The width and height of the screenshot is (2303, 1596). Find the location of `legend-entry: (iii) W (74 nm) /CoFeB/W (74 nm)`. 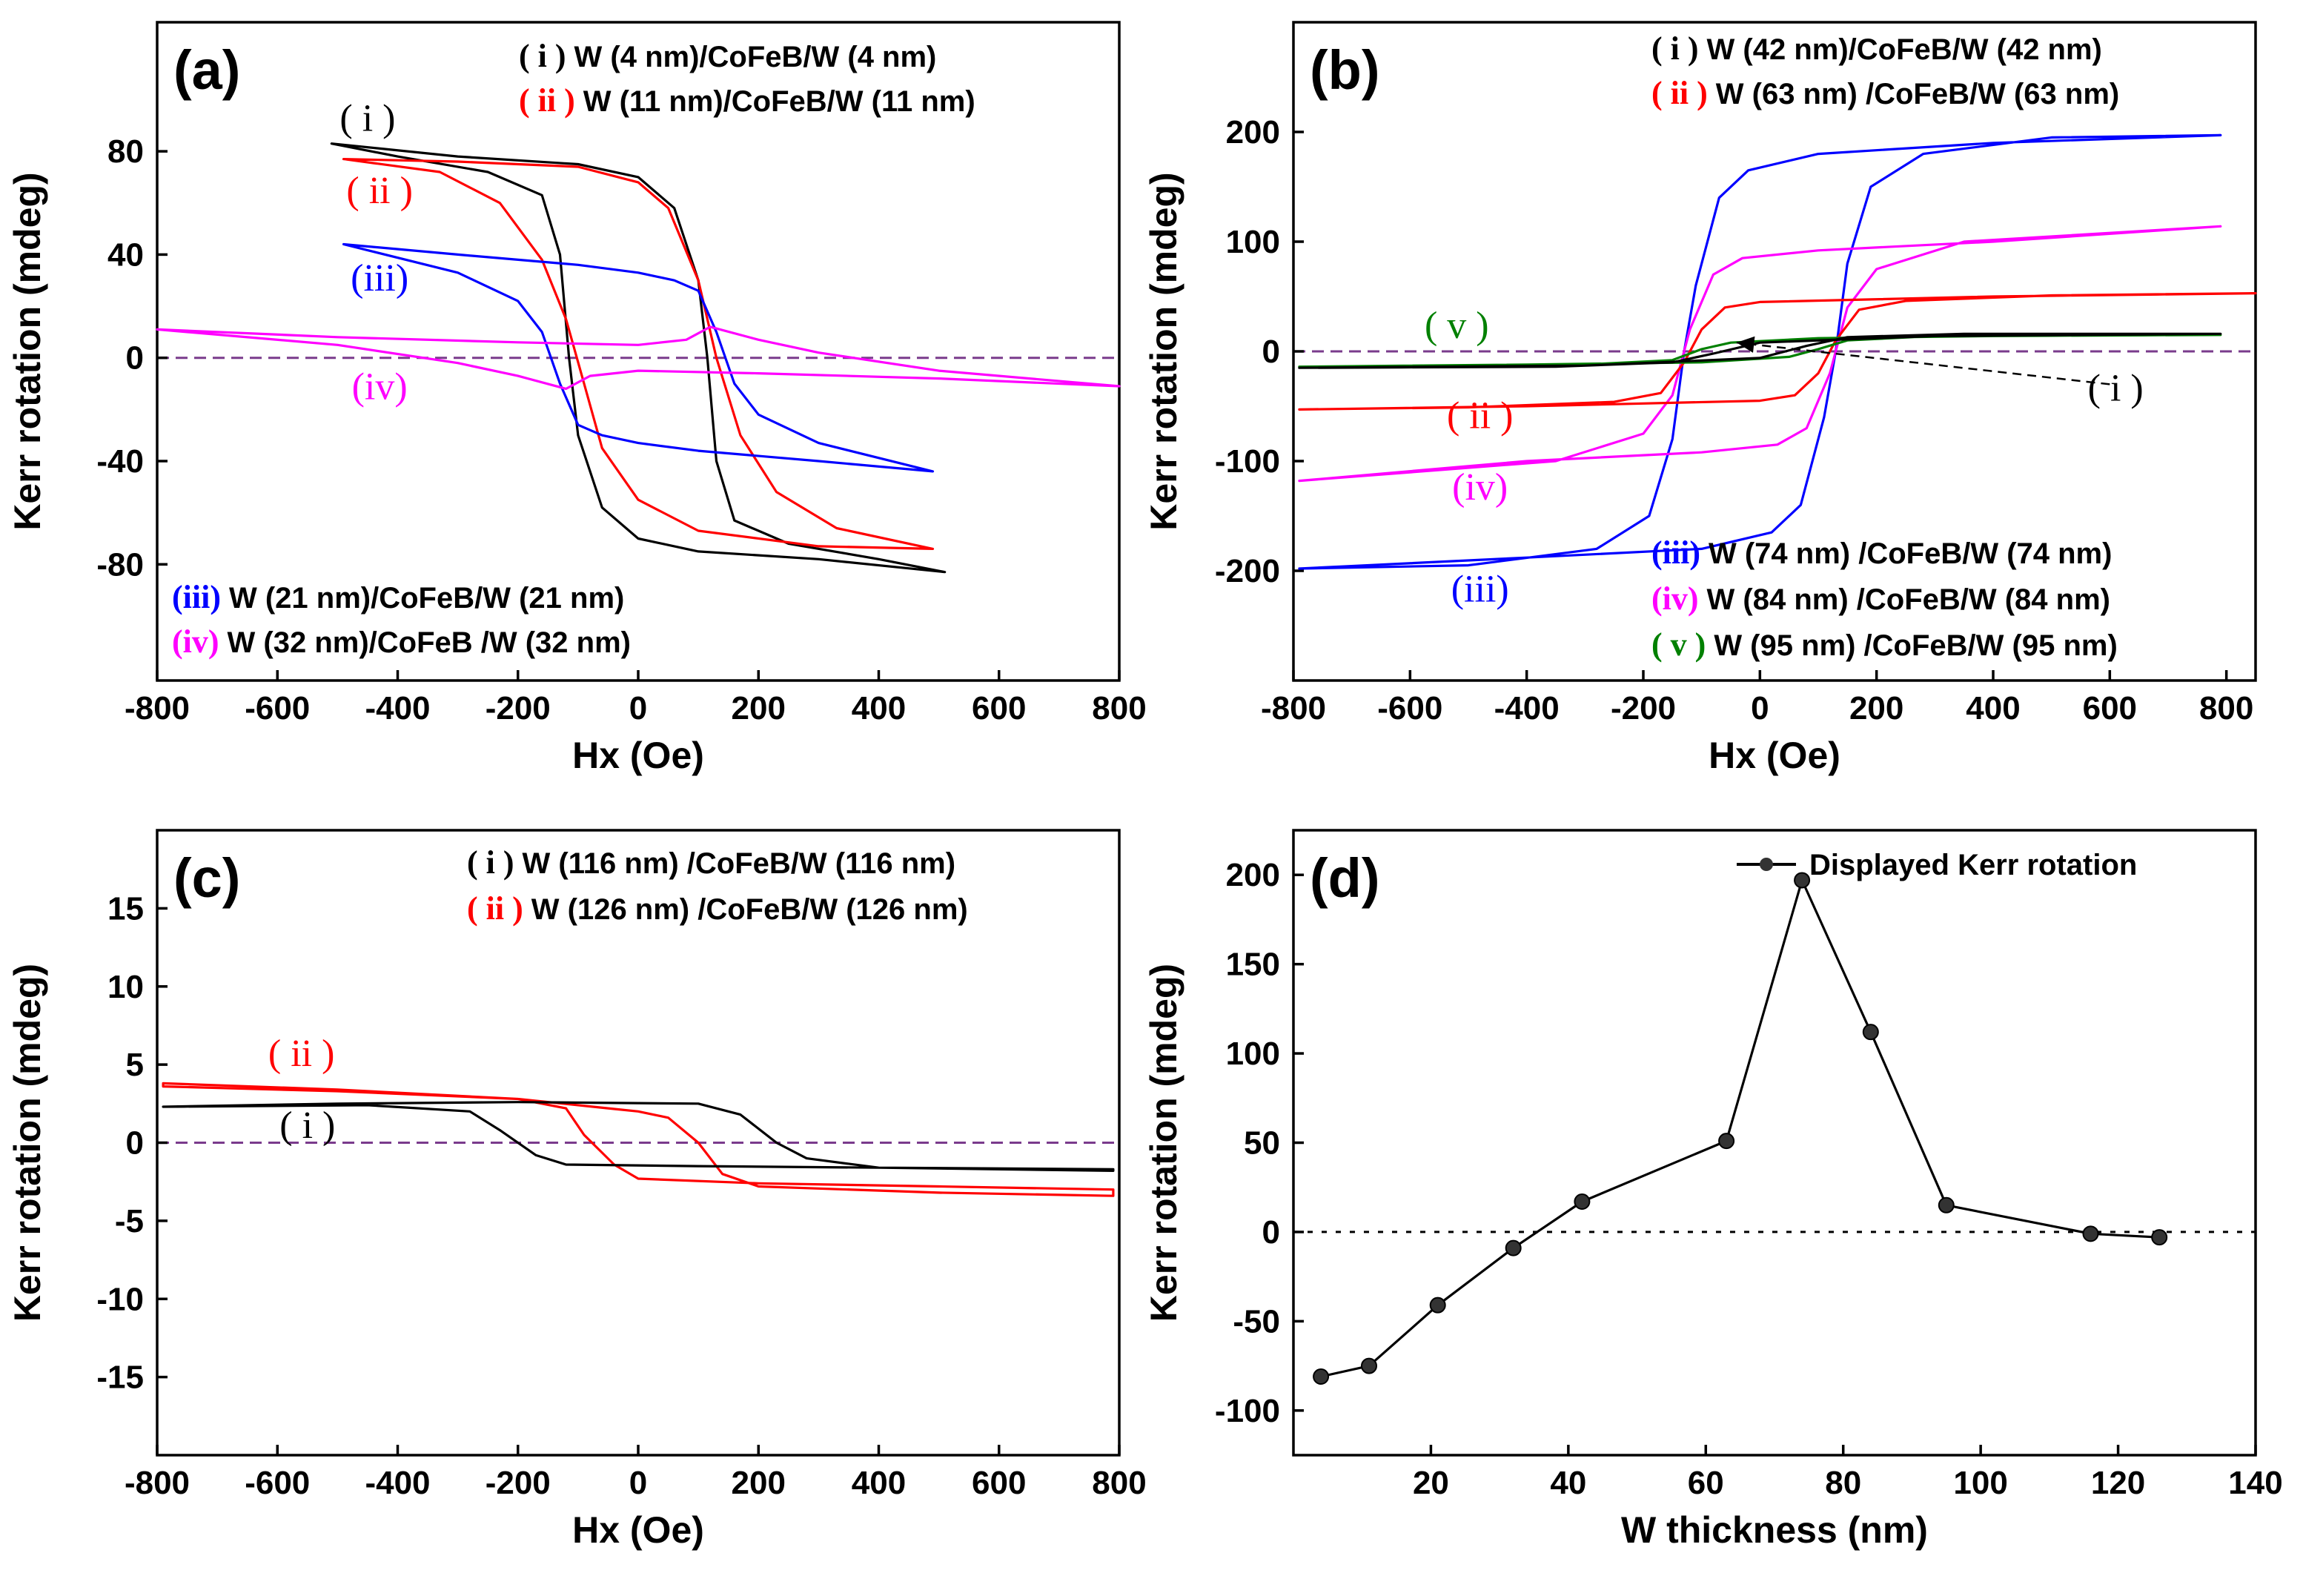

legend-entry: (iii) W (74 nm) /CoFeB/W (74 nm) is located at coordinates (1881, 552).